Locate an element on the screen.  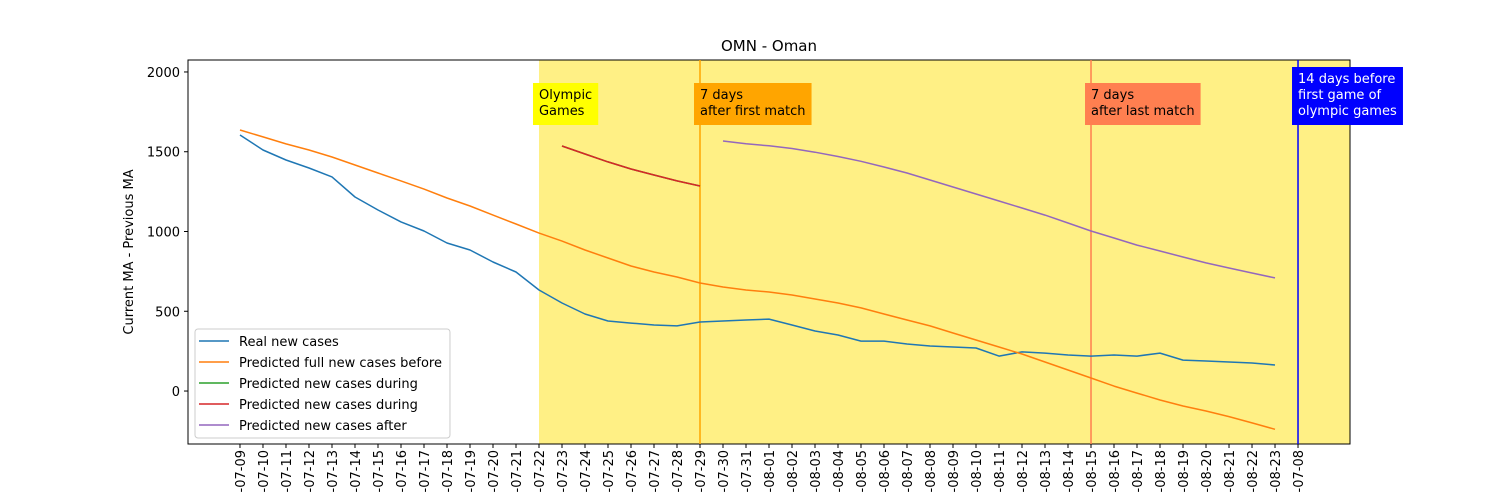
x-tick-label: -07-23 is located at coordinates (563, 471).